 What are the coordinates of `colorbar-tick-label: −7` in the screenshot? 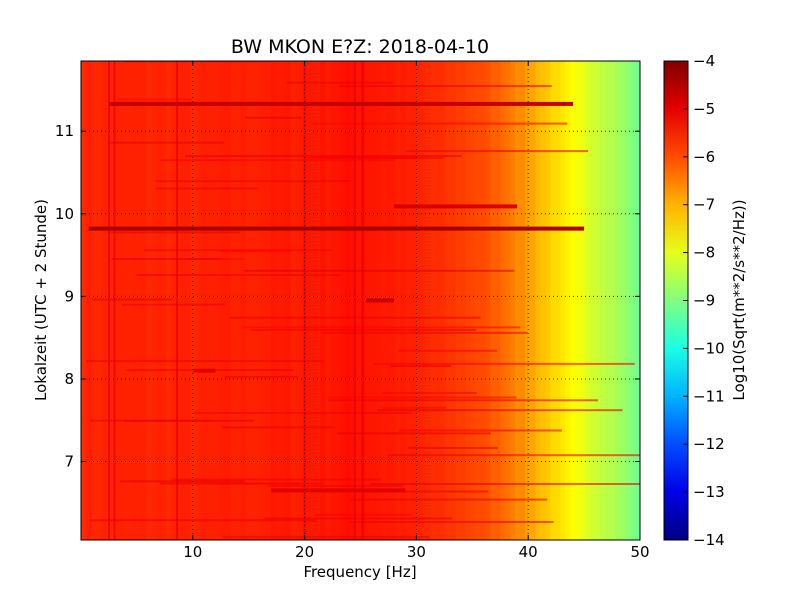 It's located at (704, 205).